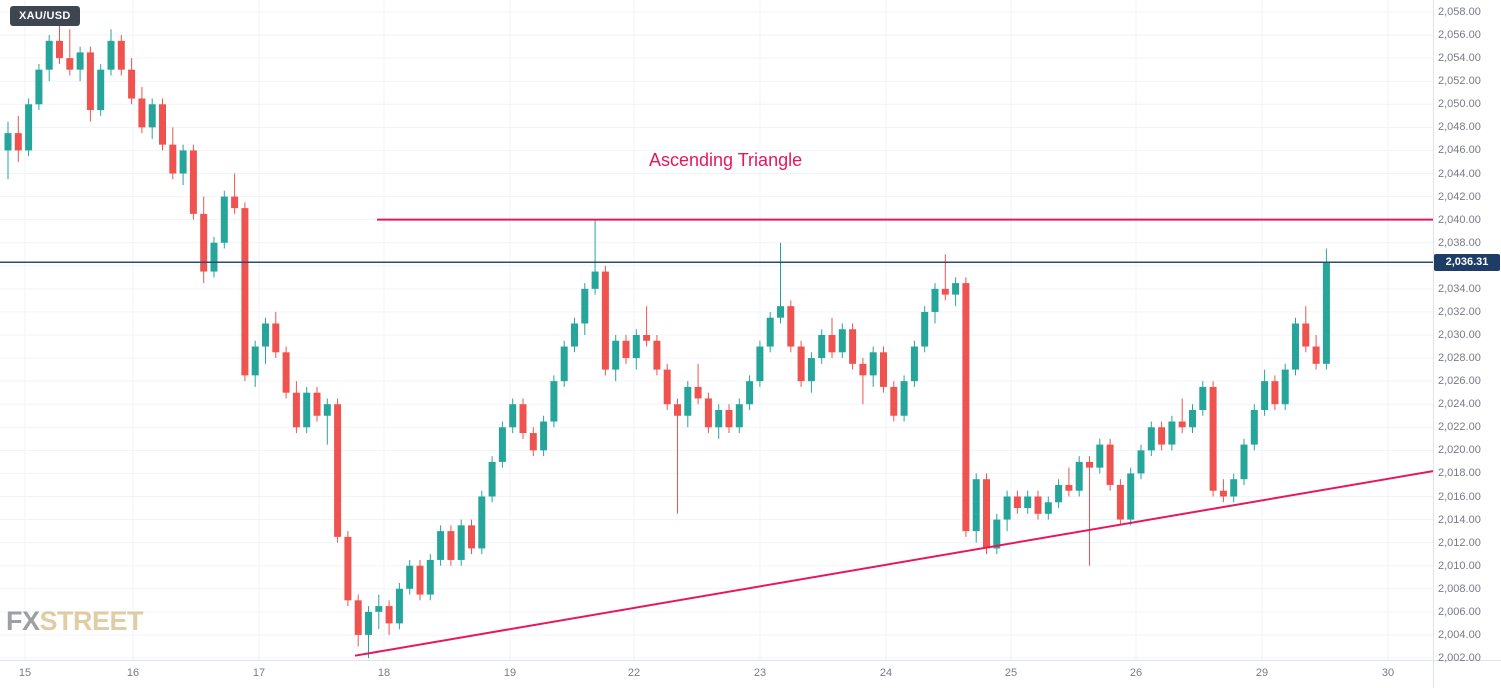 This screenshot has height=688, width=1501. Describe the element at coordinates (1459, 173) in the screenshot. I see `y-axis-tick: 2,044.00` at that location.